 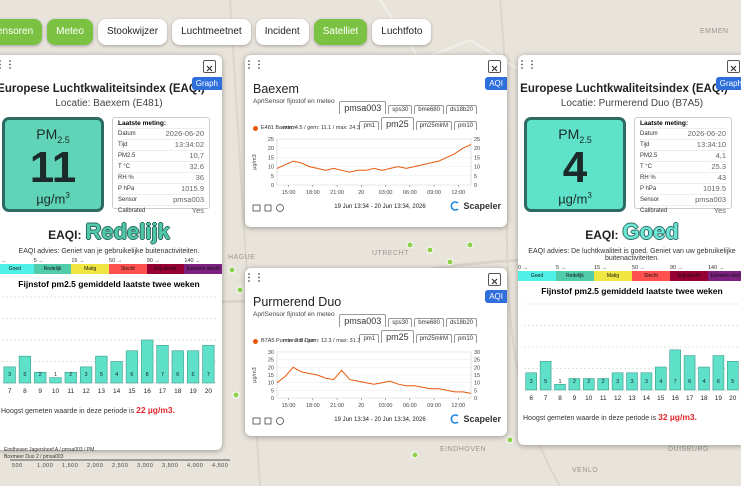 What do you see at coordinates (649, 134) in the screenshot?
I see `row-label: Datum` at bounding box center [649, 134].